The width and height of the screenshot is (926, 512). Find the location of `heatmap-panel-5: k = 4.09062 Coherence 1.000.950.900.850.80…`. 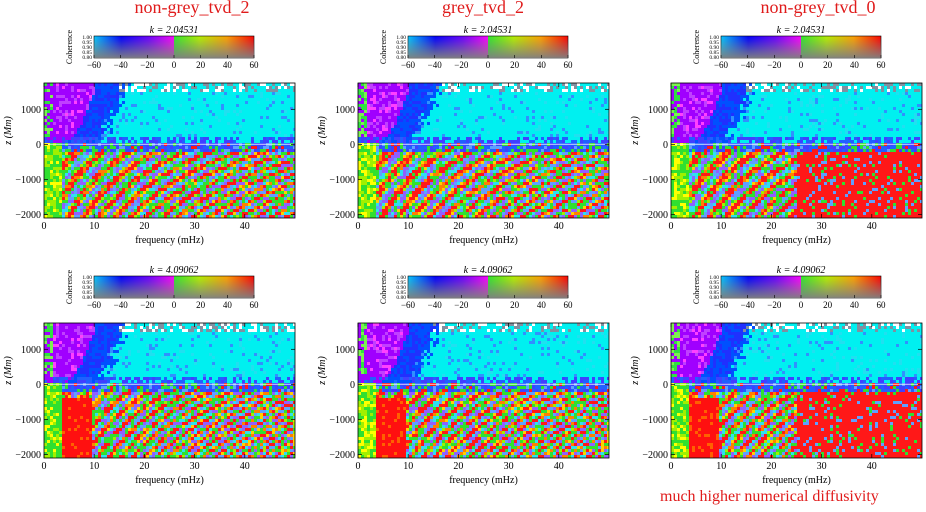

heatmap-panel-5: k = 4.09062 Coherence 1.000.950.900.850.80… is located at coordinates (463, 375).